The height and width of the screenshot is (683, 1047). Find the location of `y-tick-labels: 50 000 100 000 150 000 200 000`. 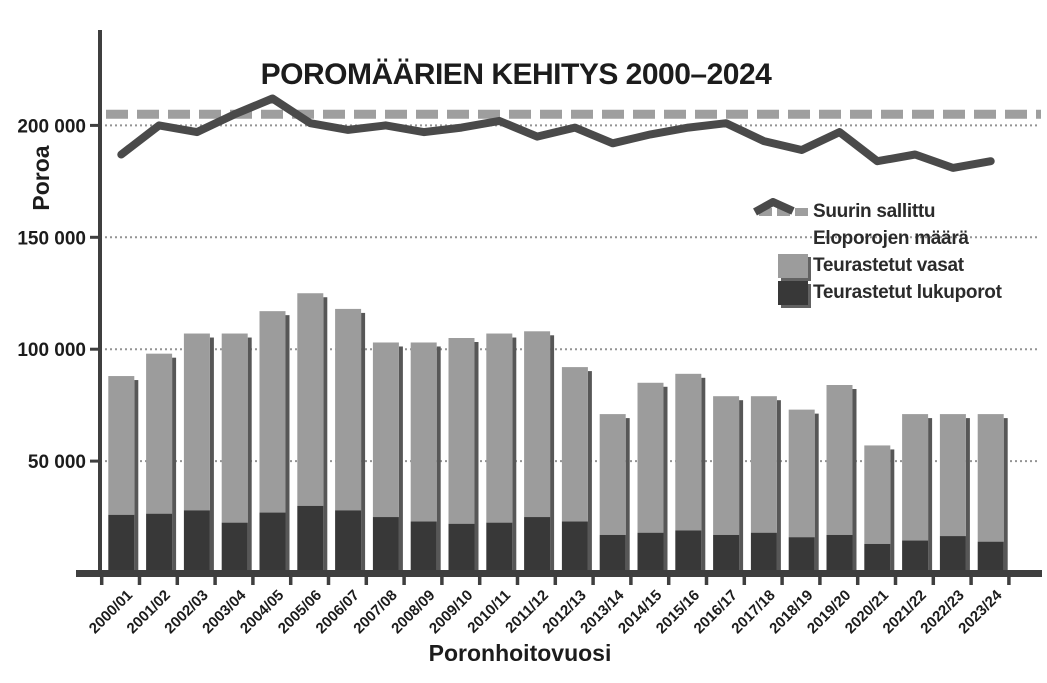

y-tick-labels: 50 000 100 000 150 000 200 000 is located at coordinates (51, 294).